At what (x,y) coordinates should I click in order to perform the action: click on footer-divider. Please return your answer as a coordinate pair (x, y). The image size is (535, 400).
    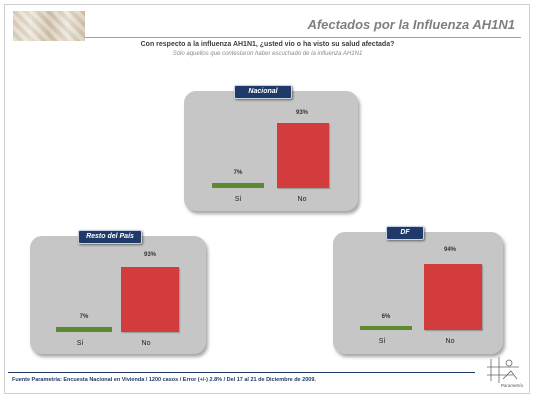
    Looking at the image, I should click on (241, 372).